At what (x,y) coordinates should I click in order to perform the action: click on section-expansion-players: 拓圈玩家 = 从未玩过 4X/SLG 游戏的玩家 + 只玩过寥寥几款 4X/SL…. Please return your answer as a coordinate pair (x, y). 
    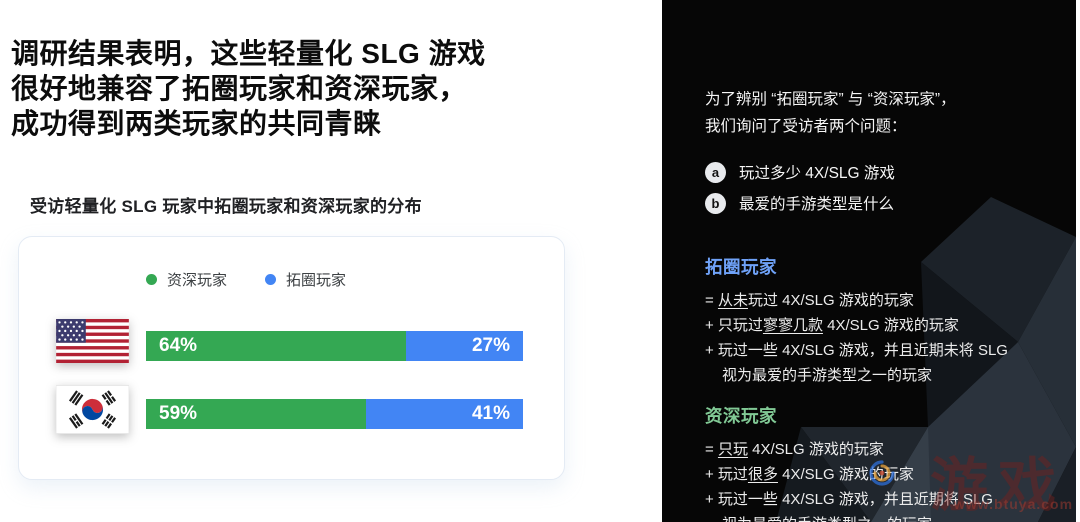
    Looking at the image, I should click on (877, 321).